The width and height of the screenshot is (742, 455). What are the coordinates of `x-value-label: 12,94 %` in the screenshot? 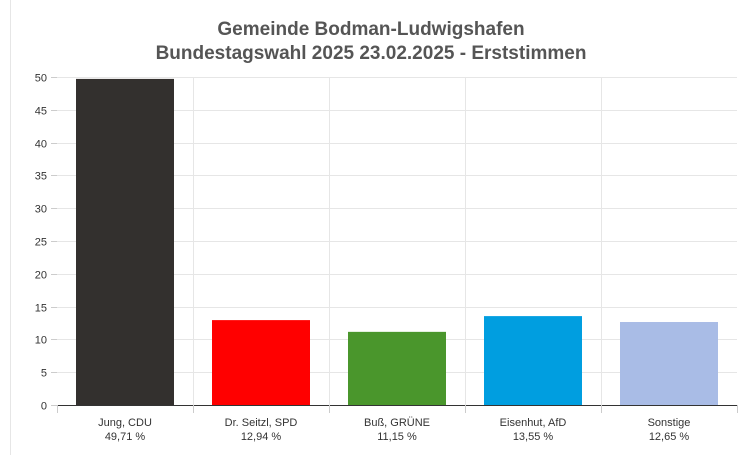 It's located at (261, 437).